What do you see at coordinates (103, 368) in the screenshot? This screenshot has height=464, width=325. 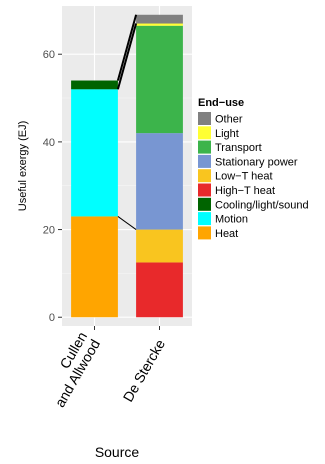 I see `x-axis: Cullenand Allwood De Stercke` at bounding box center [103, 368].